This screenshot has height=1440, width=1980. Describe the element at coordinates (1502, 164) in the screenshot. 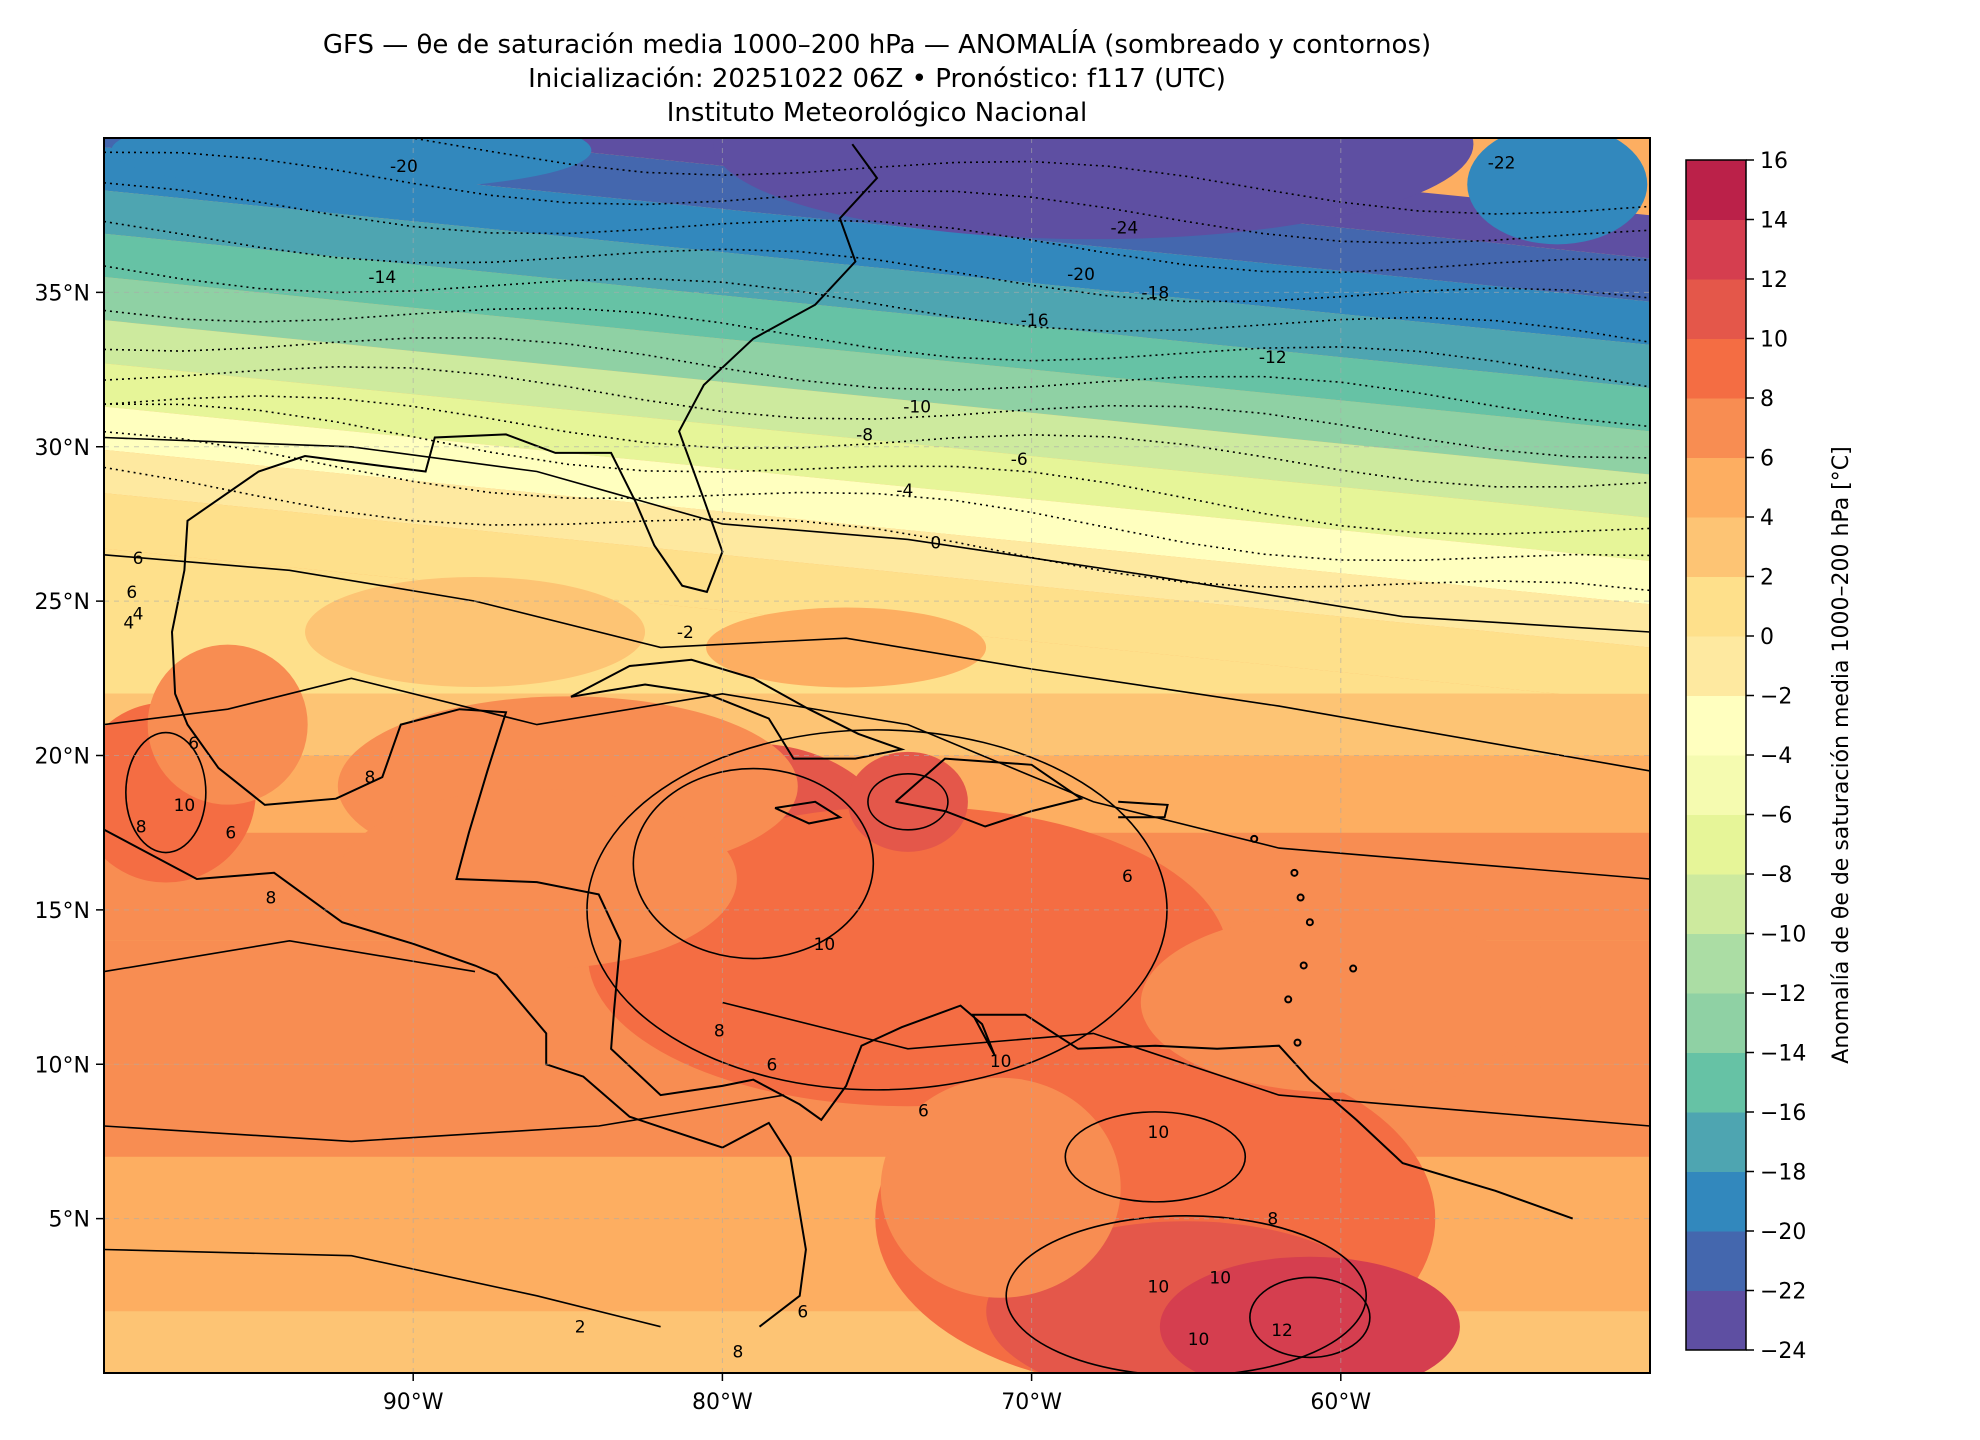

I see `contour-label: -22` at that location.